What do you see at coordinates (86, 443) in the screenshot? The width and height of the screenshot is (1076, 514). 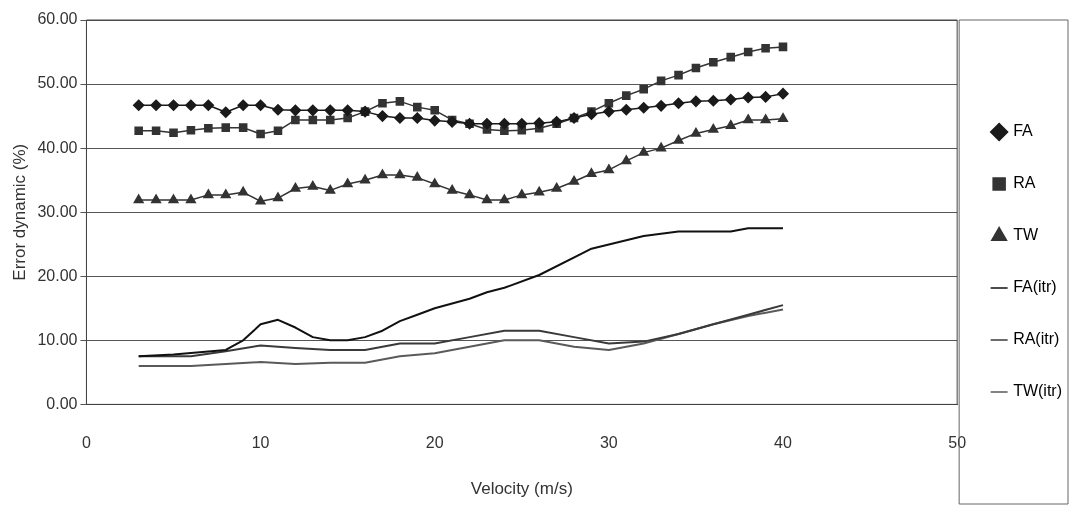 I see `x-tick-label: 0` at bounding box center [86, 443].